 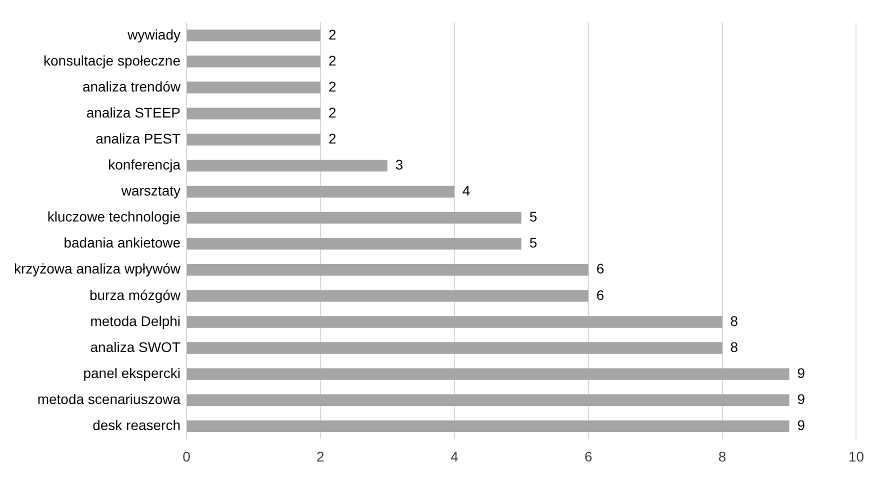 What do you see at coordinates (98, 268) in the screenshot?
I see `y-tick-label: krzyżowa analiza wpływów` at bounding box center [98, 268].